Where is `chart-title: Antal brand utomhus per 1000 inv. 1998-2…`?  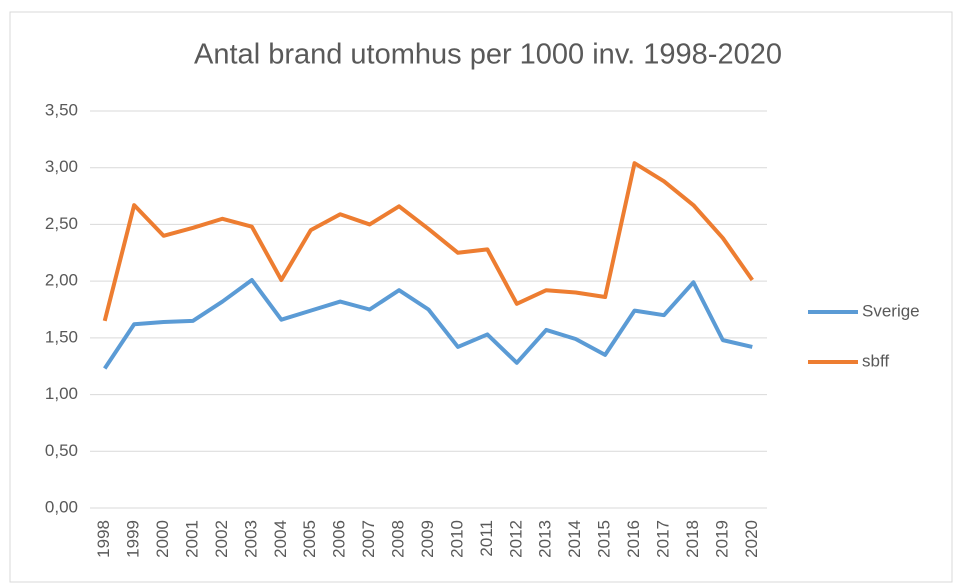
chart-title: Antal brand utomhus per 1000 inv. 1998-2… is located at coordinates (488, 55).